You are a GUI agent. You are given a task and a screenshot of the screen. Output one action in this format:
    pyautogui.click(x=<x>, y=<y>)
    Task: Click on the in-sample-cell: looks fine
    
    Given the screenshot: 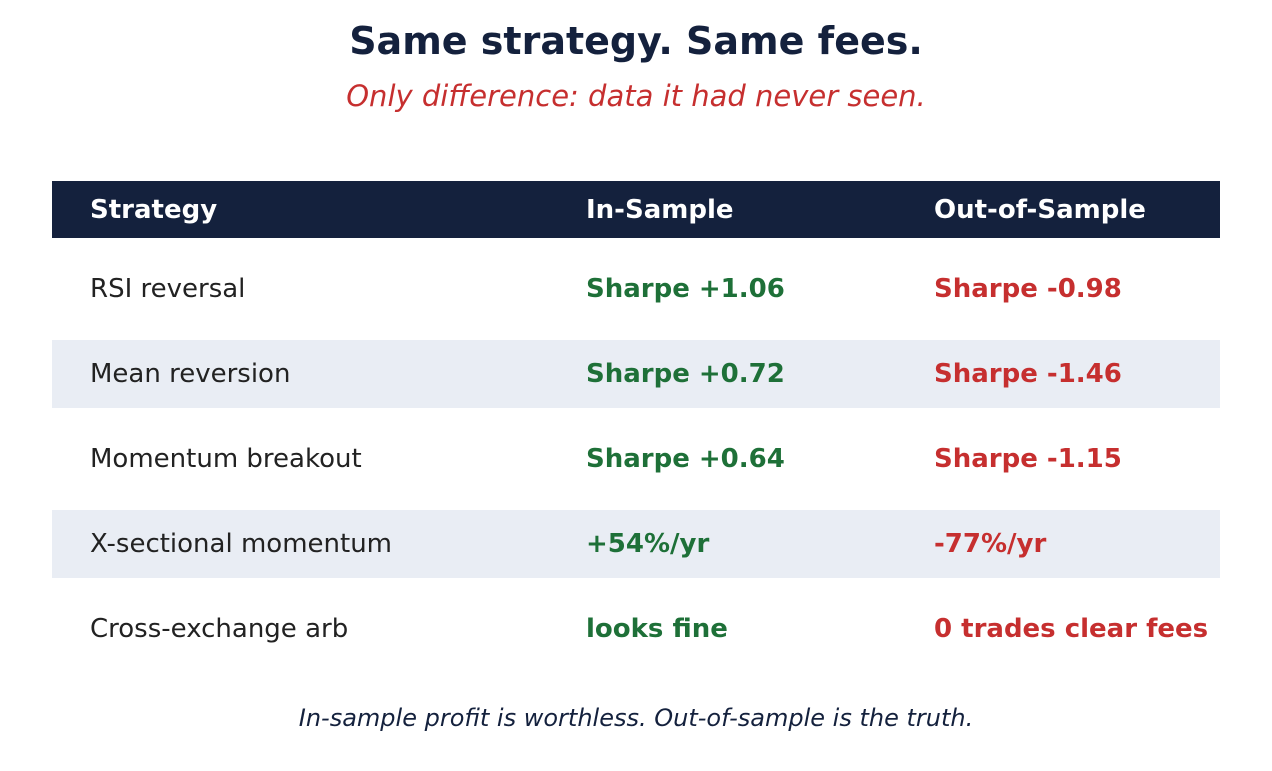 What is the action you would take?
    pyautogui.click(x=657, y=629)
    